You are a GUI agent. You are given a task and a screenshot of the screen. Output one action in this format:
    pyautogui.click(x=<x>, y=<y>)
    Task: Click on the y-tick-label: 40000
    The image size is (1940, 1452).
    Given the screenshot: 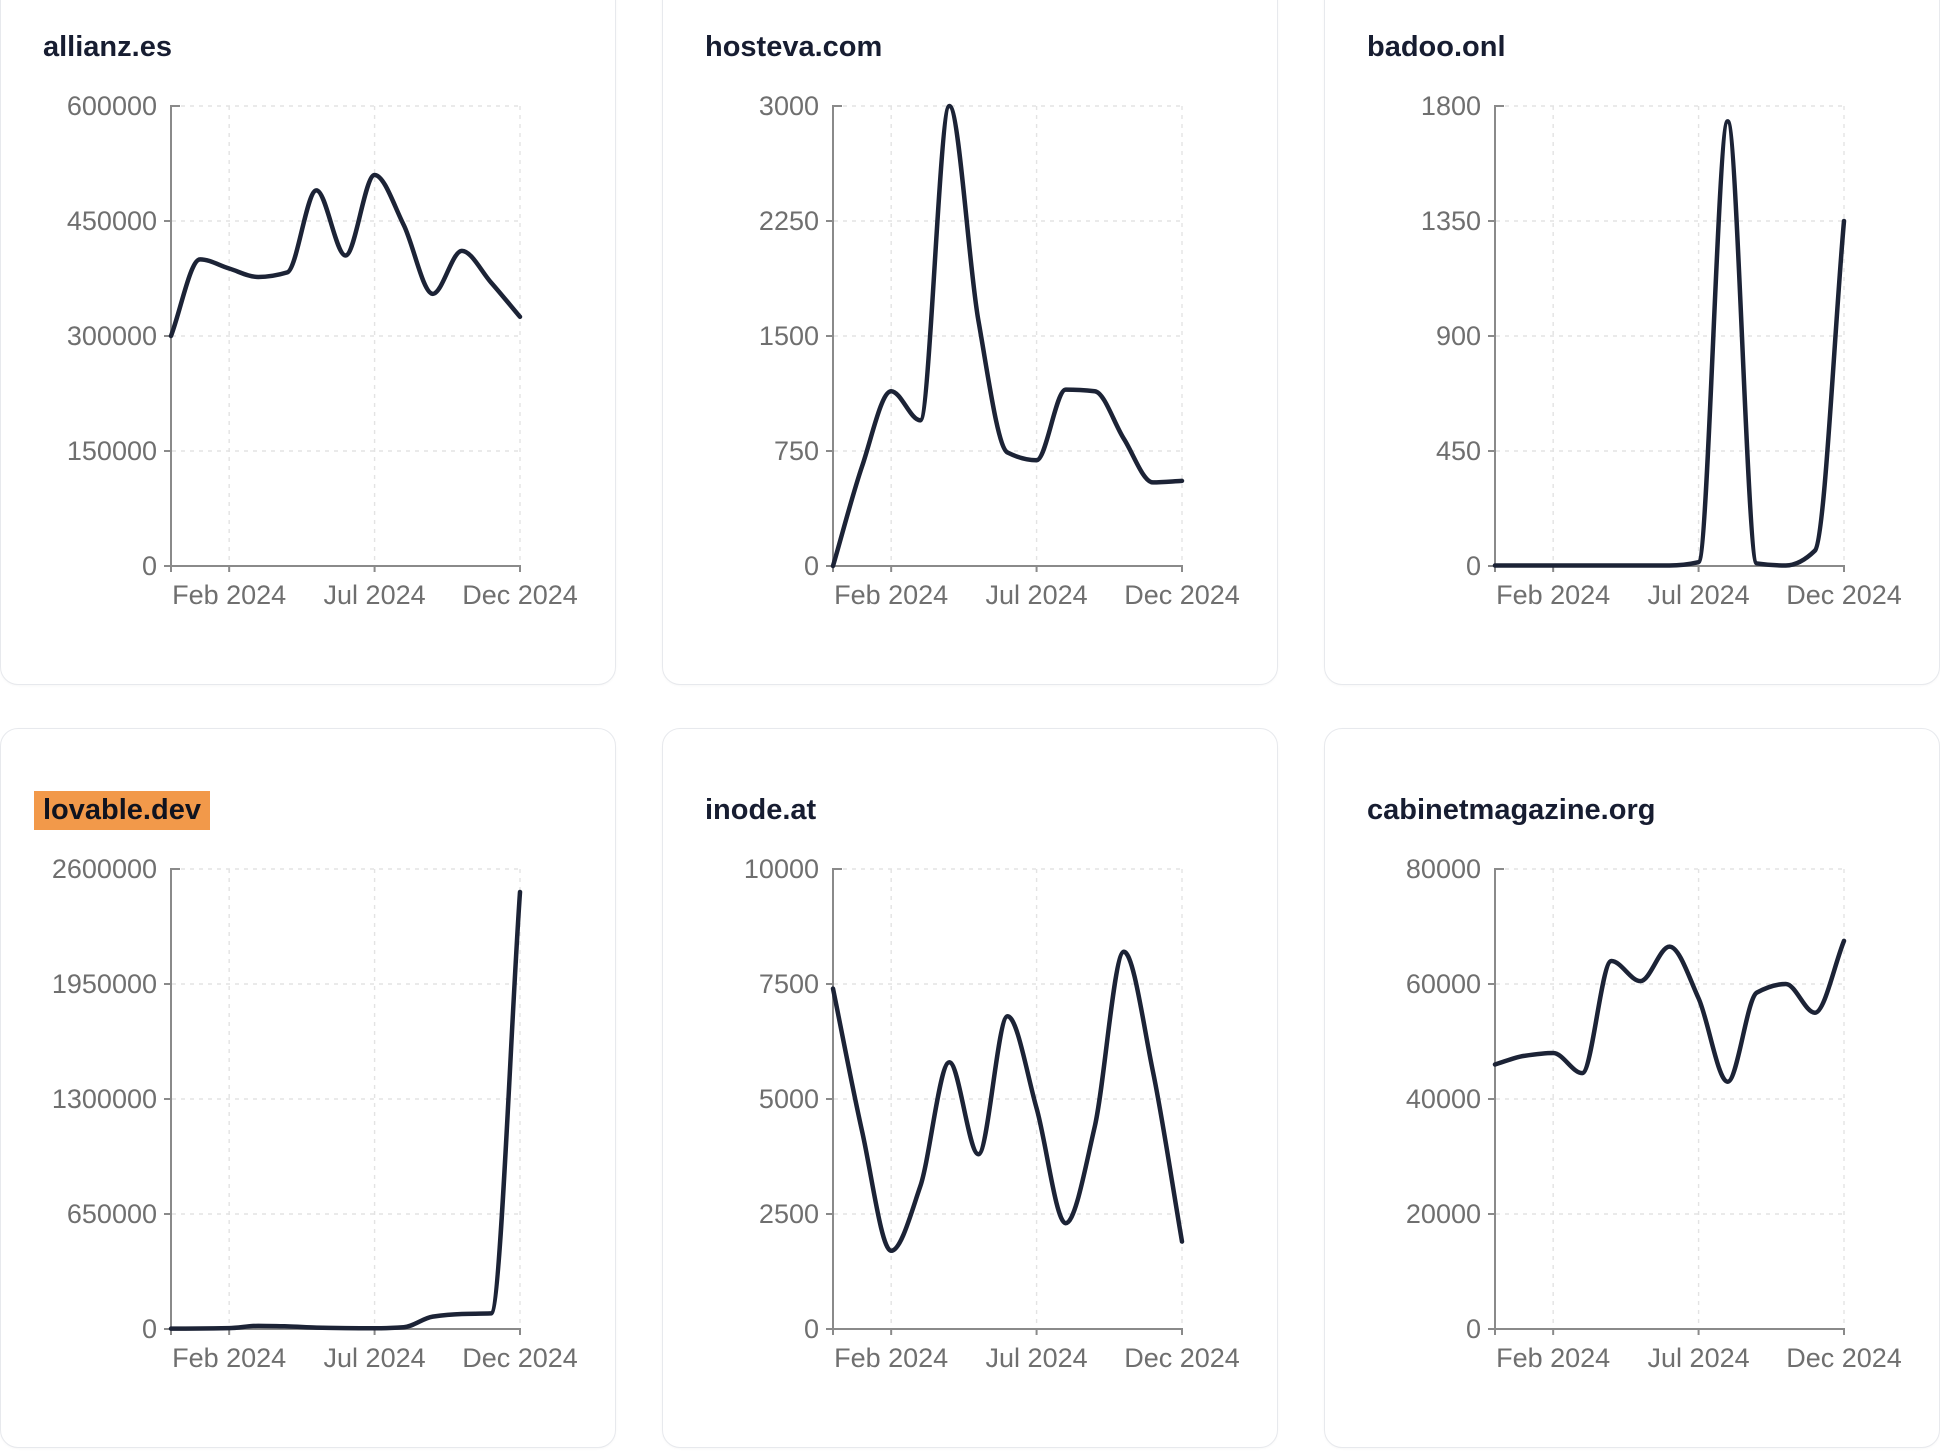 What is the action you would take?
    pyautogui.click(x=1443, y=1099)
    